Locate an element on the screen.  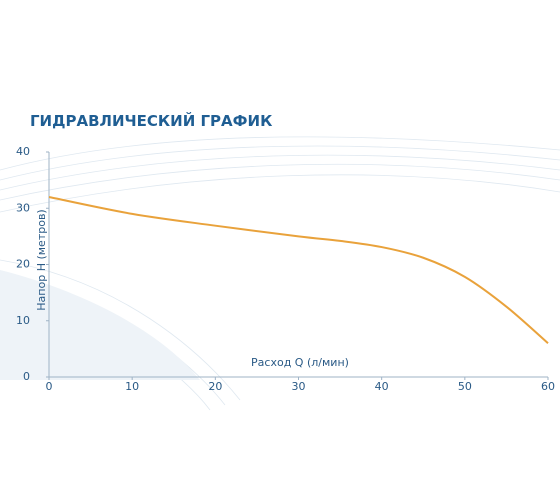
chart-title: ГИДРАВЛИЧЕСКИЙ ГРАФИК is located at coordinates (151, 120).